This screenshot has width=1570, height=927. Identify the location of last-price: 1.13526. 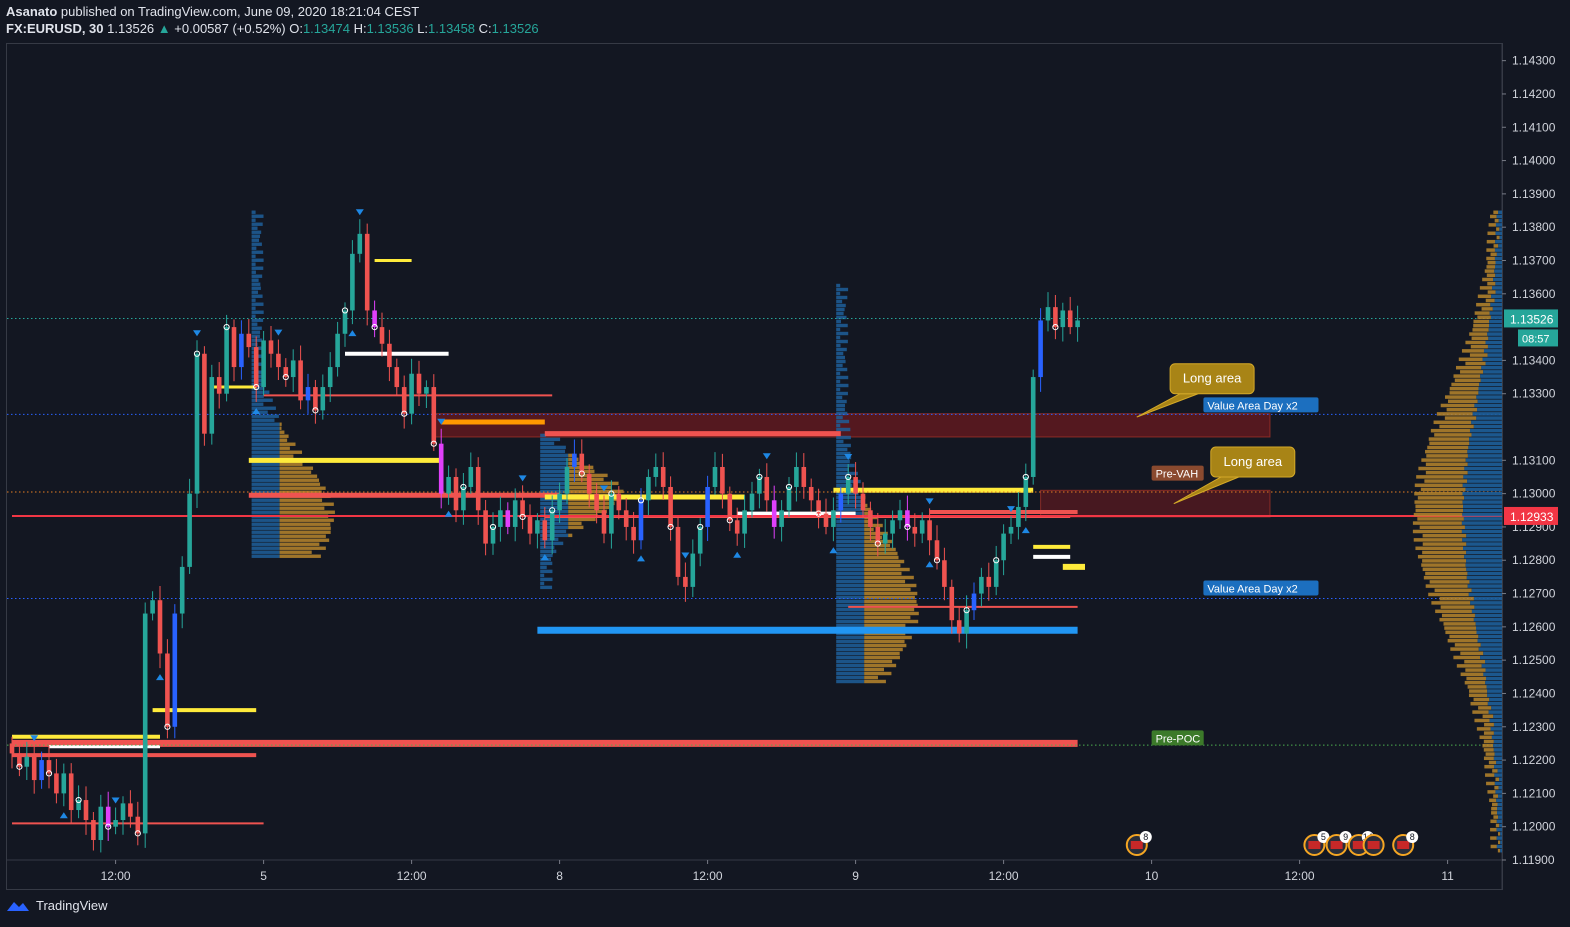
(131, 28).